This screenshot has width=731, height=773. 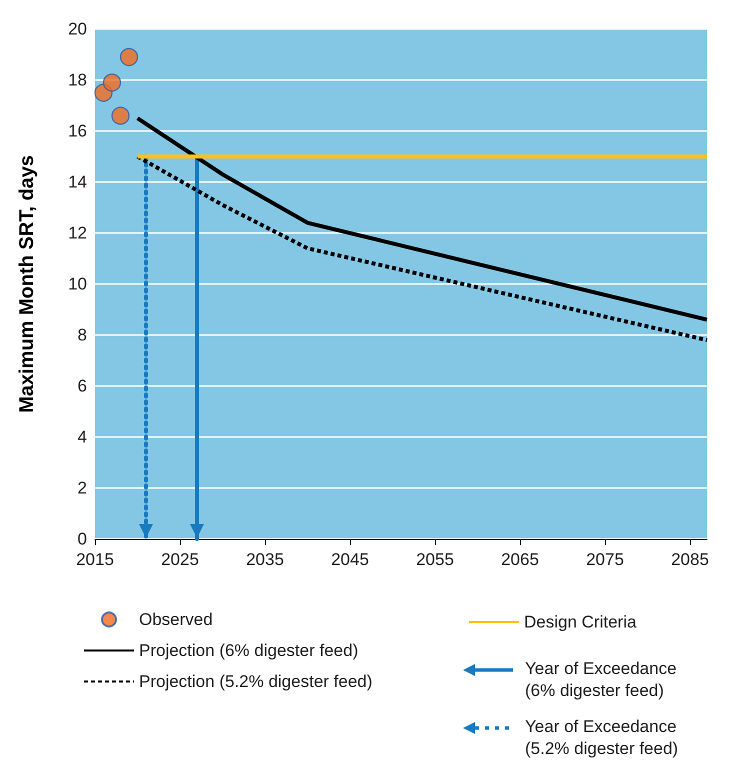 I want to click on legend-label: Projection (5.2% digester feed), so click(x=255, y=681).